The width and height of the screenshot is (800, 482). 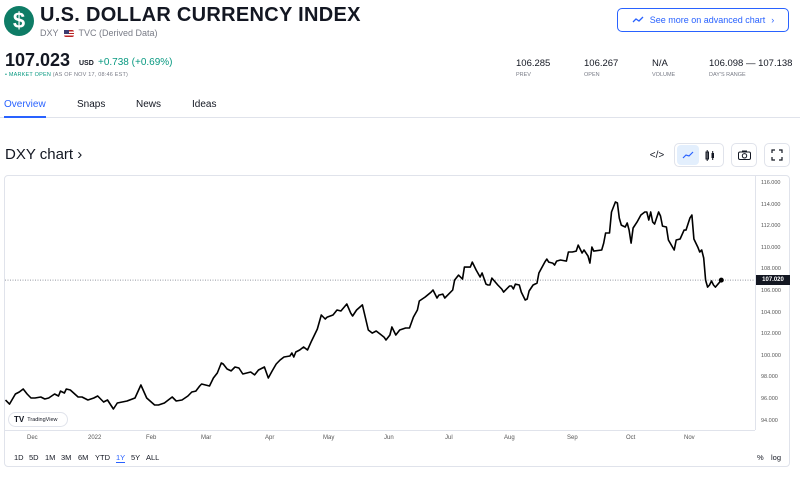 What do you see at coordinates (34, 457) in the screenshot?
I see `range-button-5d: 5D` at bounding box center [34, 457].